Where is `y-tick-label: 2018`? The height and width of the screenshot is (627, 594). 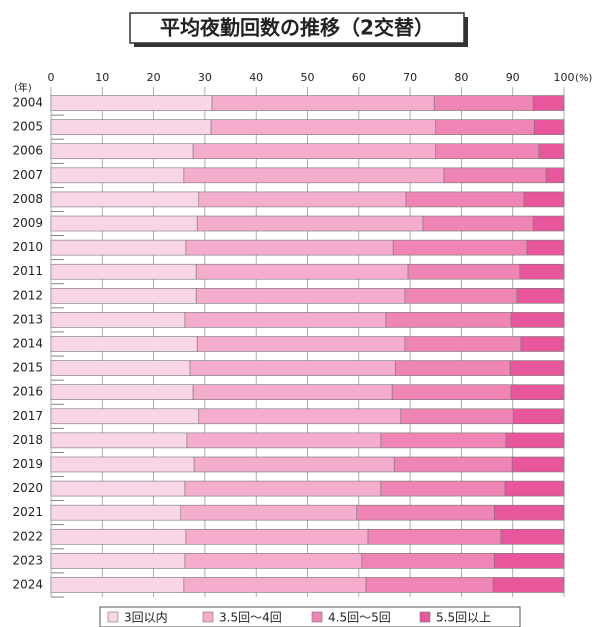
y-tick-label: 2018 is located at coordinates (27, 440).